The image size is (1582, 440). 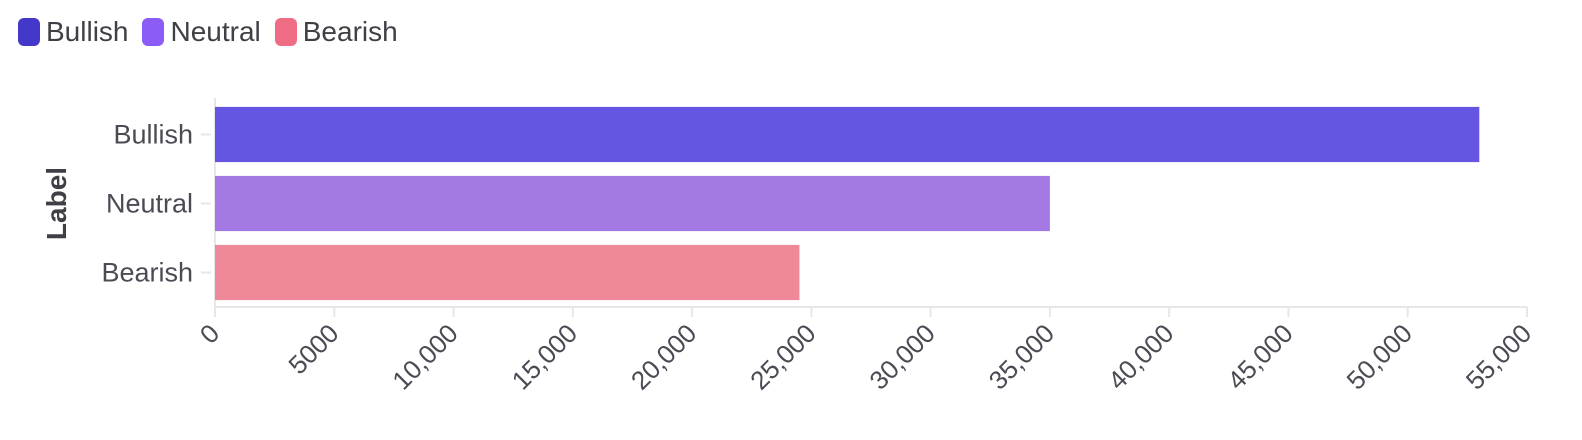 I want to click on x-tick-label: 10,000, so click(x=424, y=356).